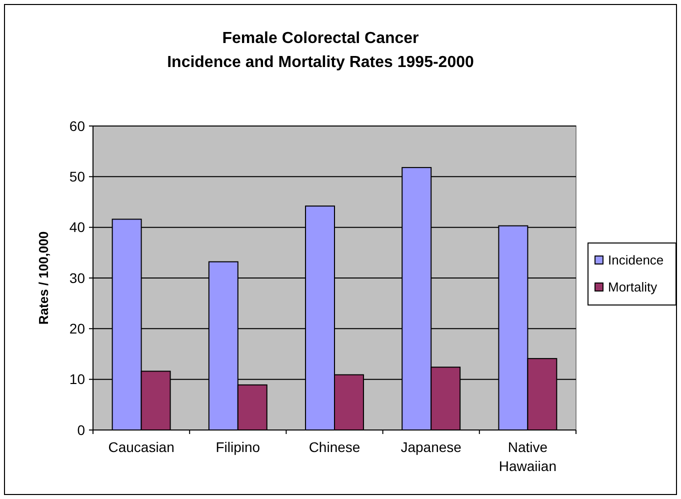 Image resolution: width=681 pixels, height=499 pixels. I want to click on legend-label: Incidence, so click(636, 260).